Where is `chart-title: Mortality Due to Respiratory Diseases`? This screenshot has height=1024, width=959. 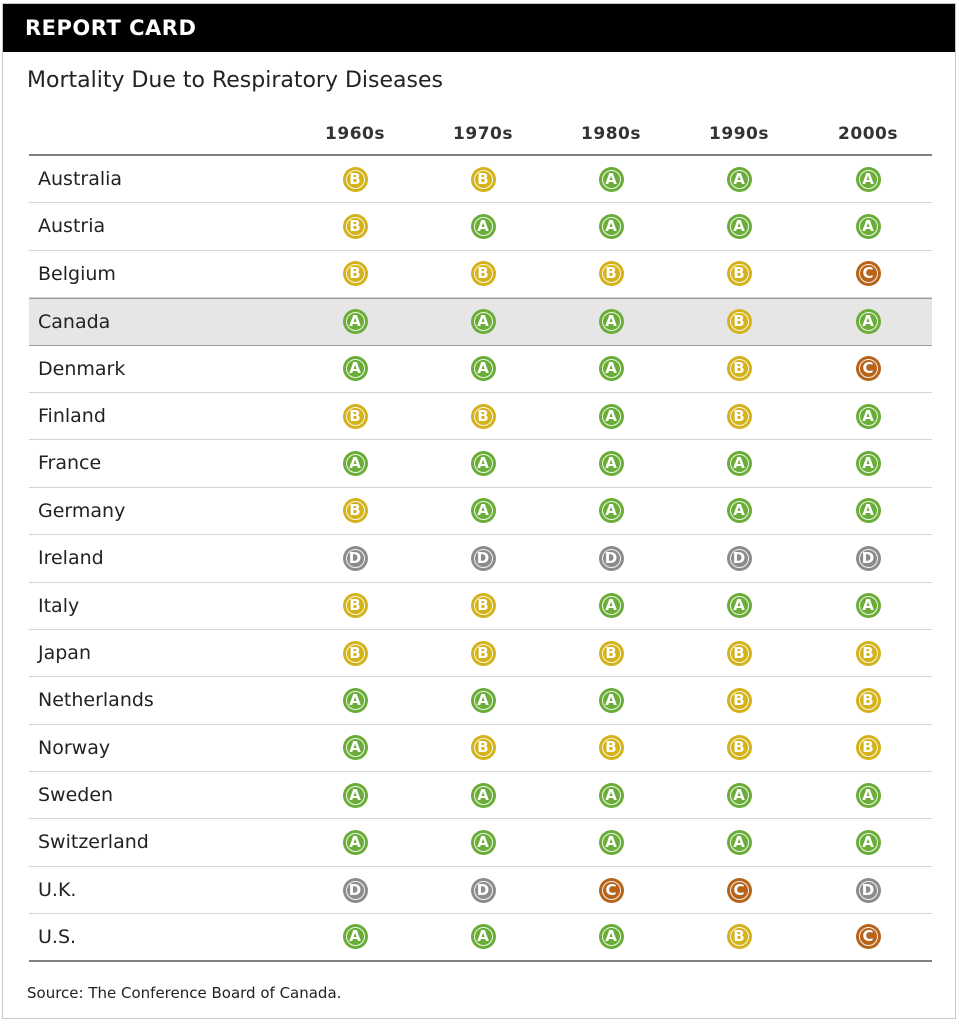 chart-title: Mortality Due to Respiratory Diseases is located at coordinates (235, 80).